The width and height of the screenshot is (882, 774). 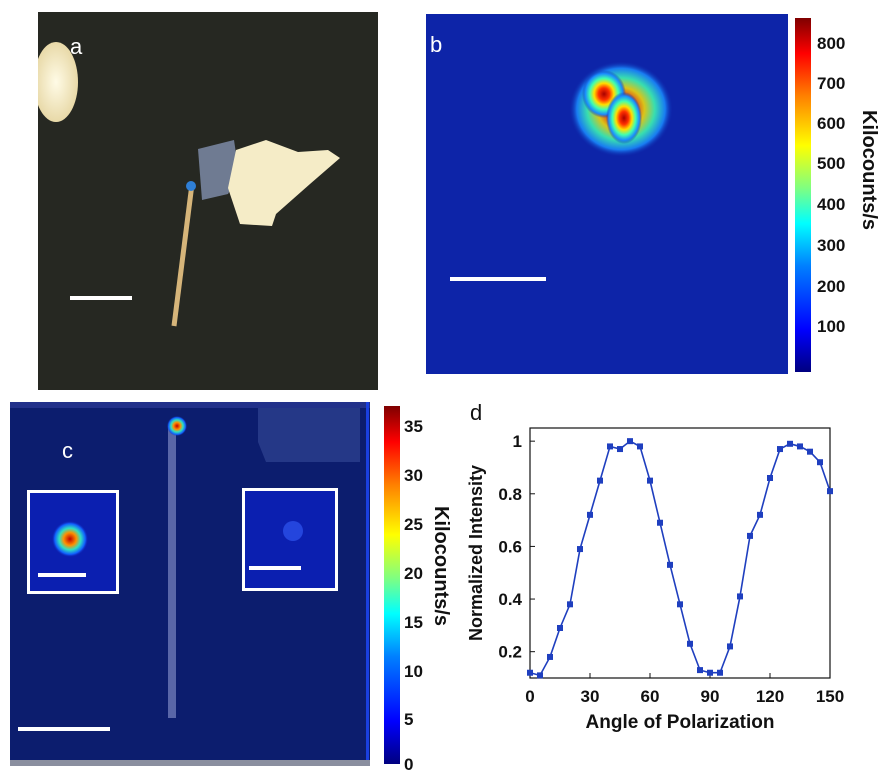 I want to click on y-tick-label: 1, so click(x=517, y=441).